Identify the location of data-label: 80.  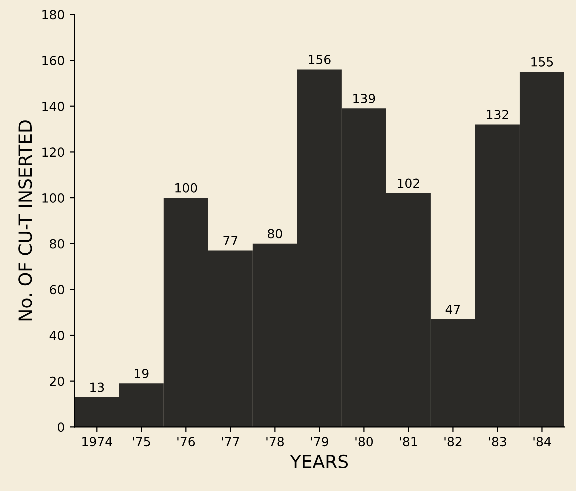
(275, 234).